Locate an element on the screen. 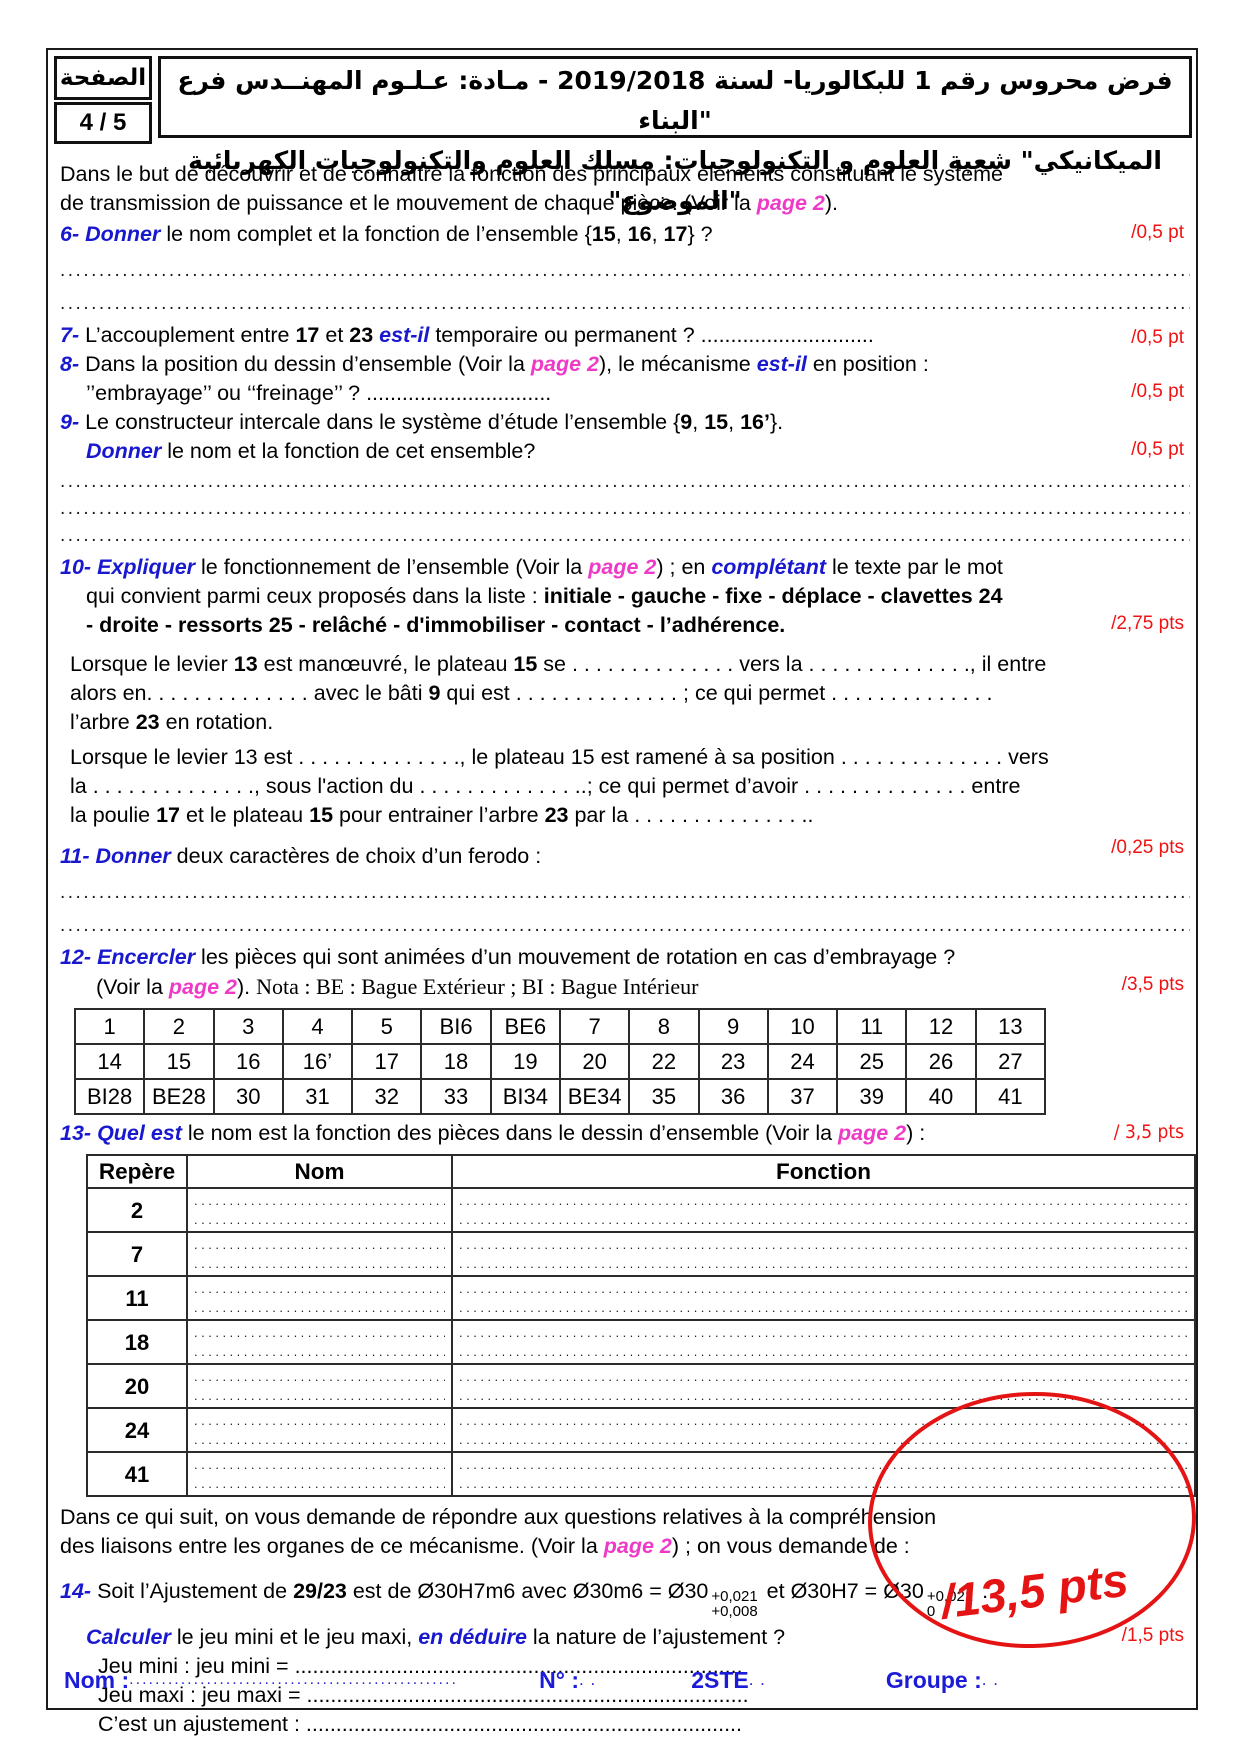 This screenshot has width=1240, height=1754. points-badge-q9: /0,5 pt is located at coordinates (1157, 449).